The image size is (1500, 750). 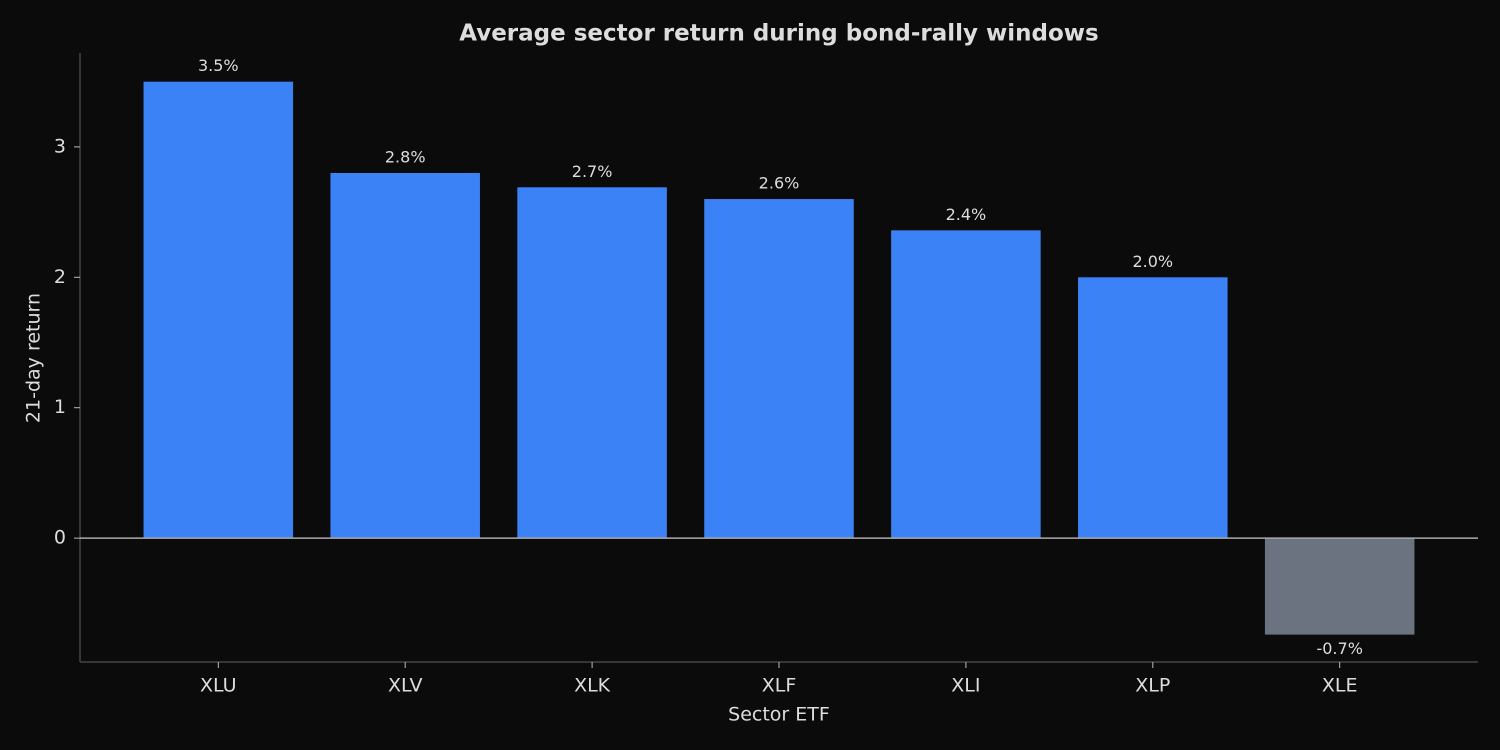 I want to click on value-label: 2.7%, so click(x=592, y=171).